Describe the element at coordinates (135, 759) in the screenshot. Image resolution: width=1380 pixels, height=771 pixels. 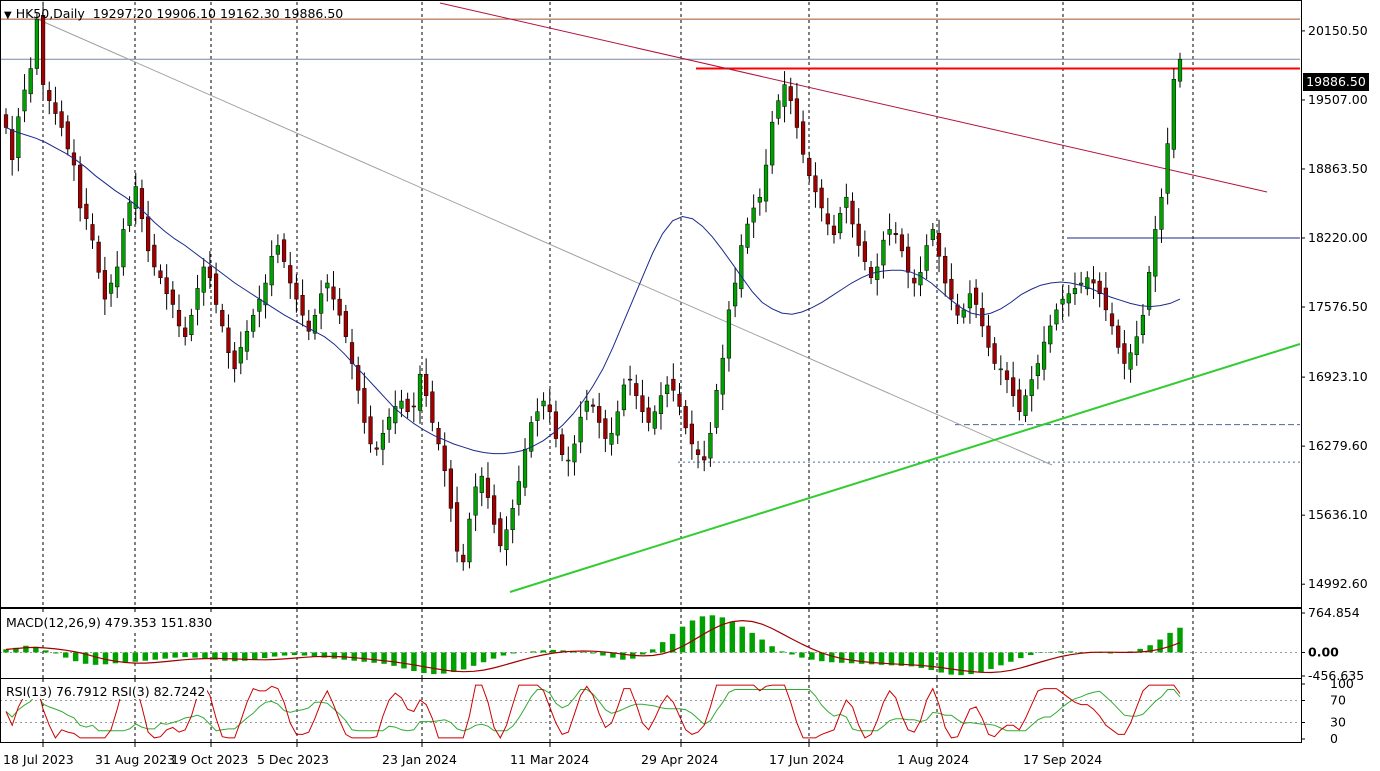
I see `x-tick-label: 31 Aug 2023` at that location.